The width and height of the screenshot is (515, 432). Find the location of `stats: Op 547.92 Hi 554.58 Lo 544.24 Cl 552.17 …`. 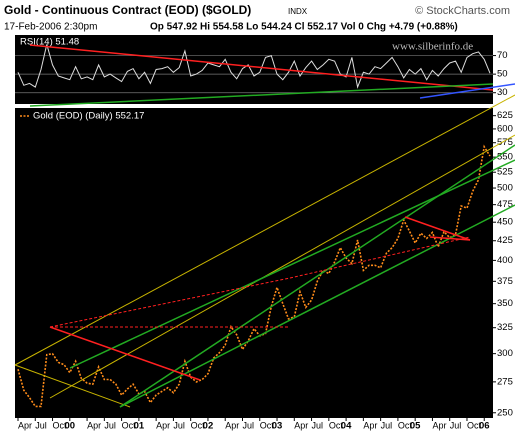

stats: Op 547.92 Hi 554.58 Lo 544.24 Cl 552.17 … is located at coordinates (304, 27).